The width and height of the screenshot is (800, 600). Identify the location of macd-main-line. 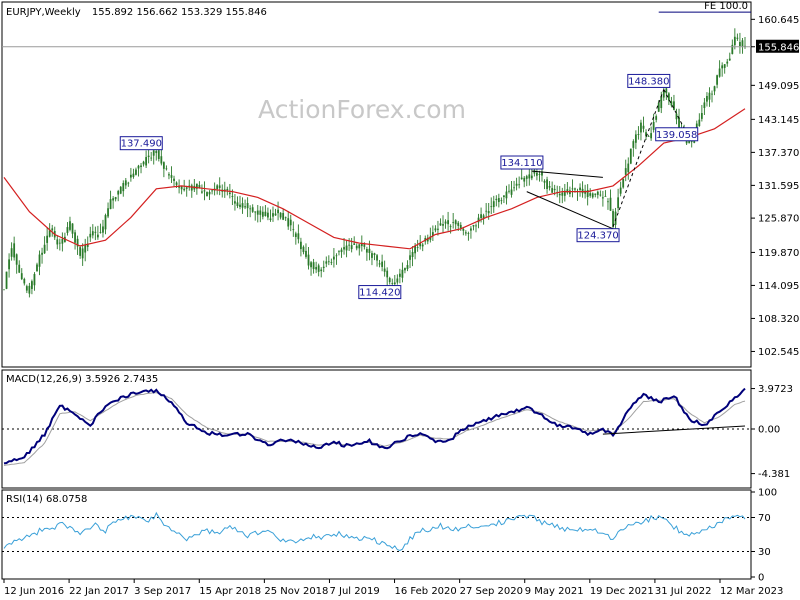
(374, 426).